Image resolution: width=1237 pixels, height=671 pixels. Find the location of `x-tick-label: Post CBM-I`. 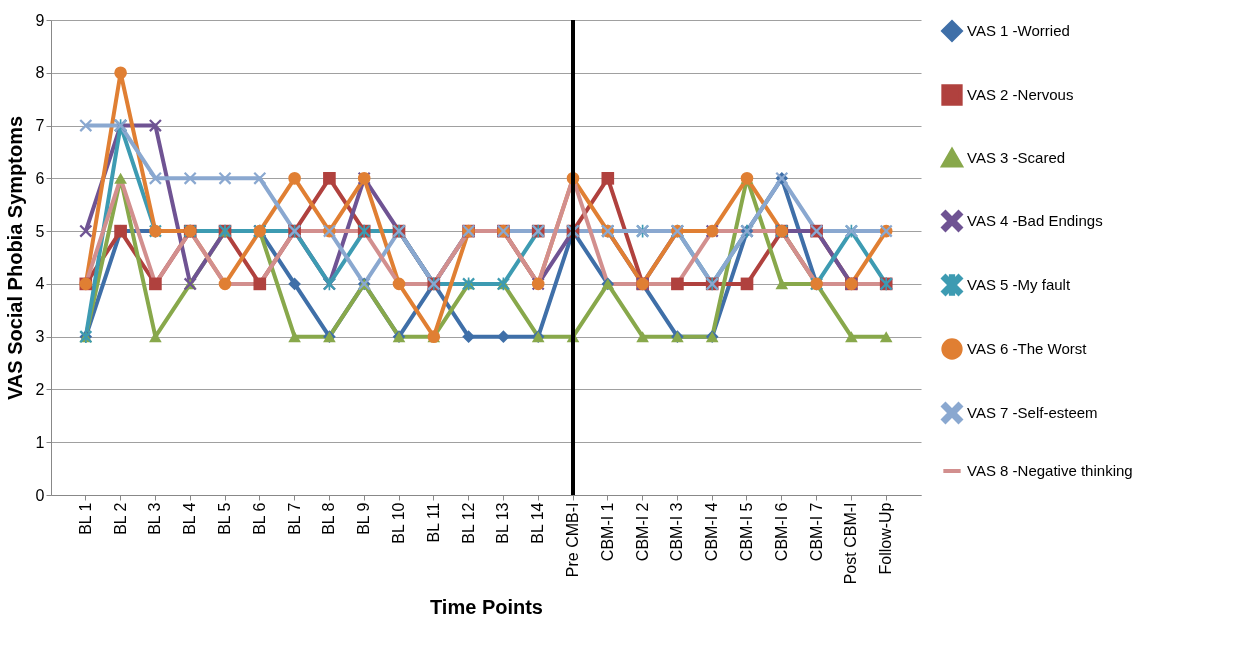

x-tick-label: Post CBM-I is located at coordinates (851, 543).